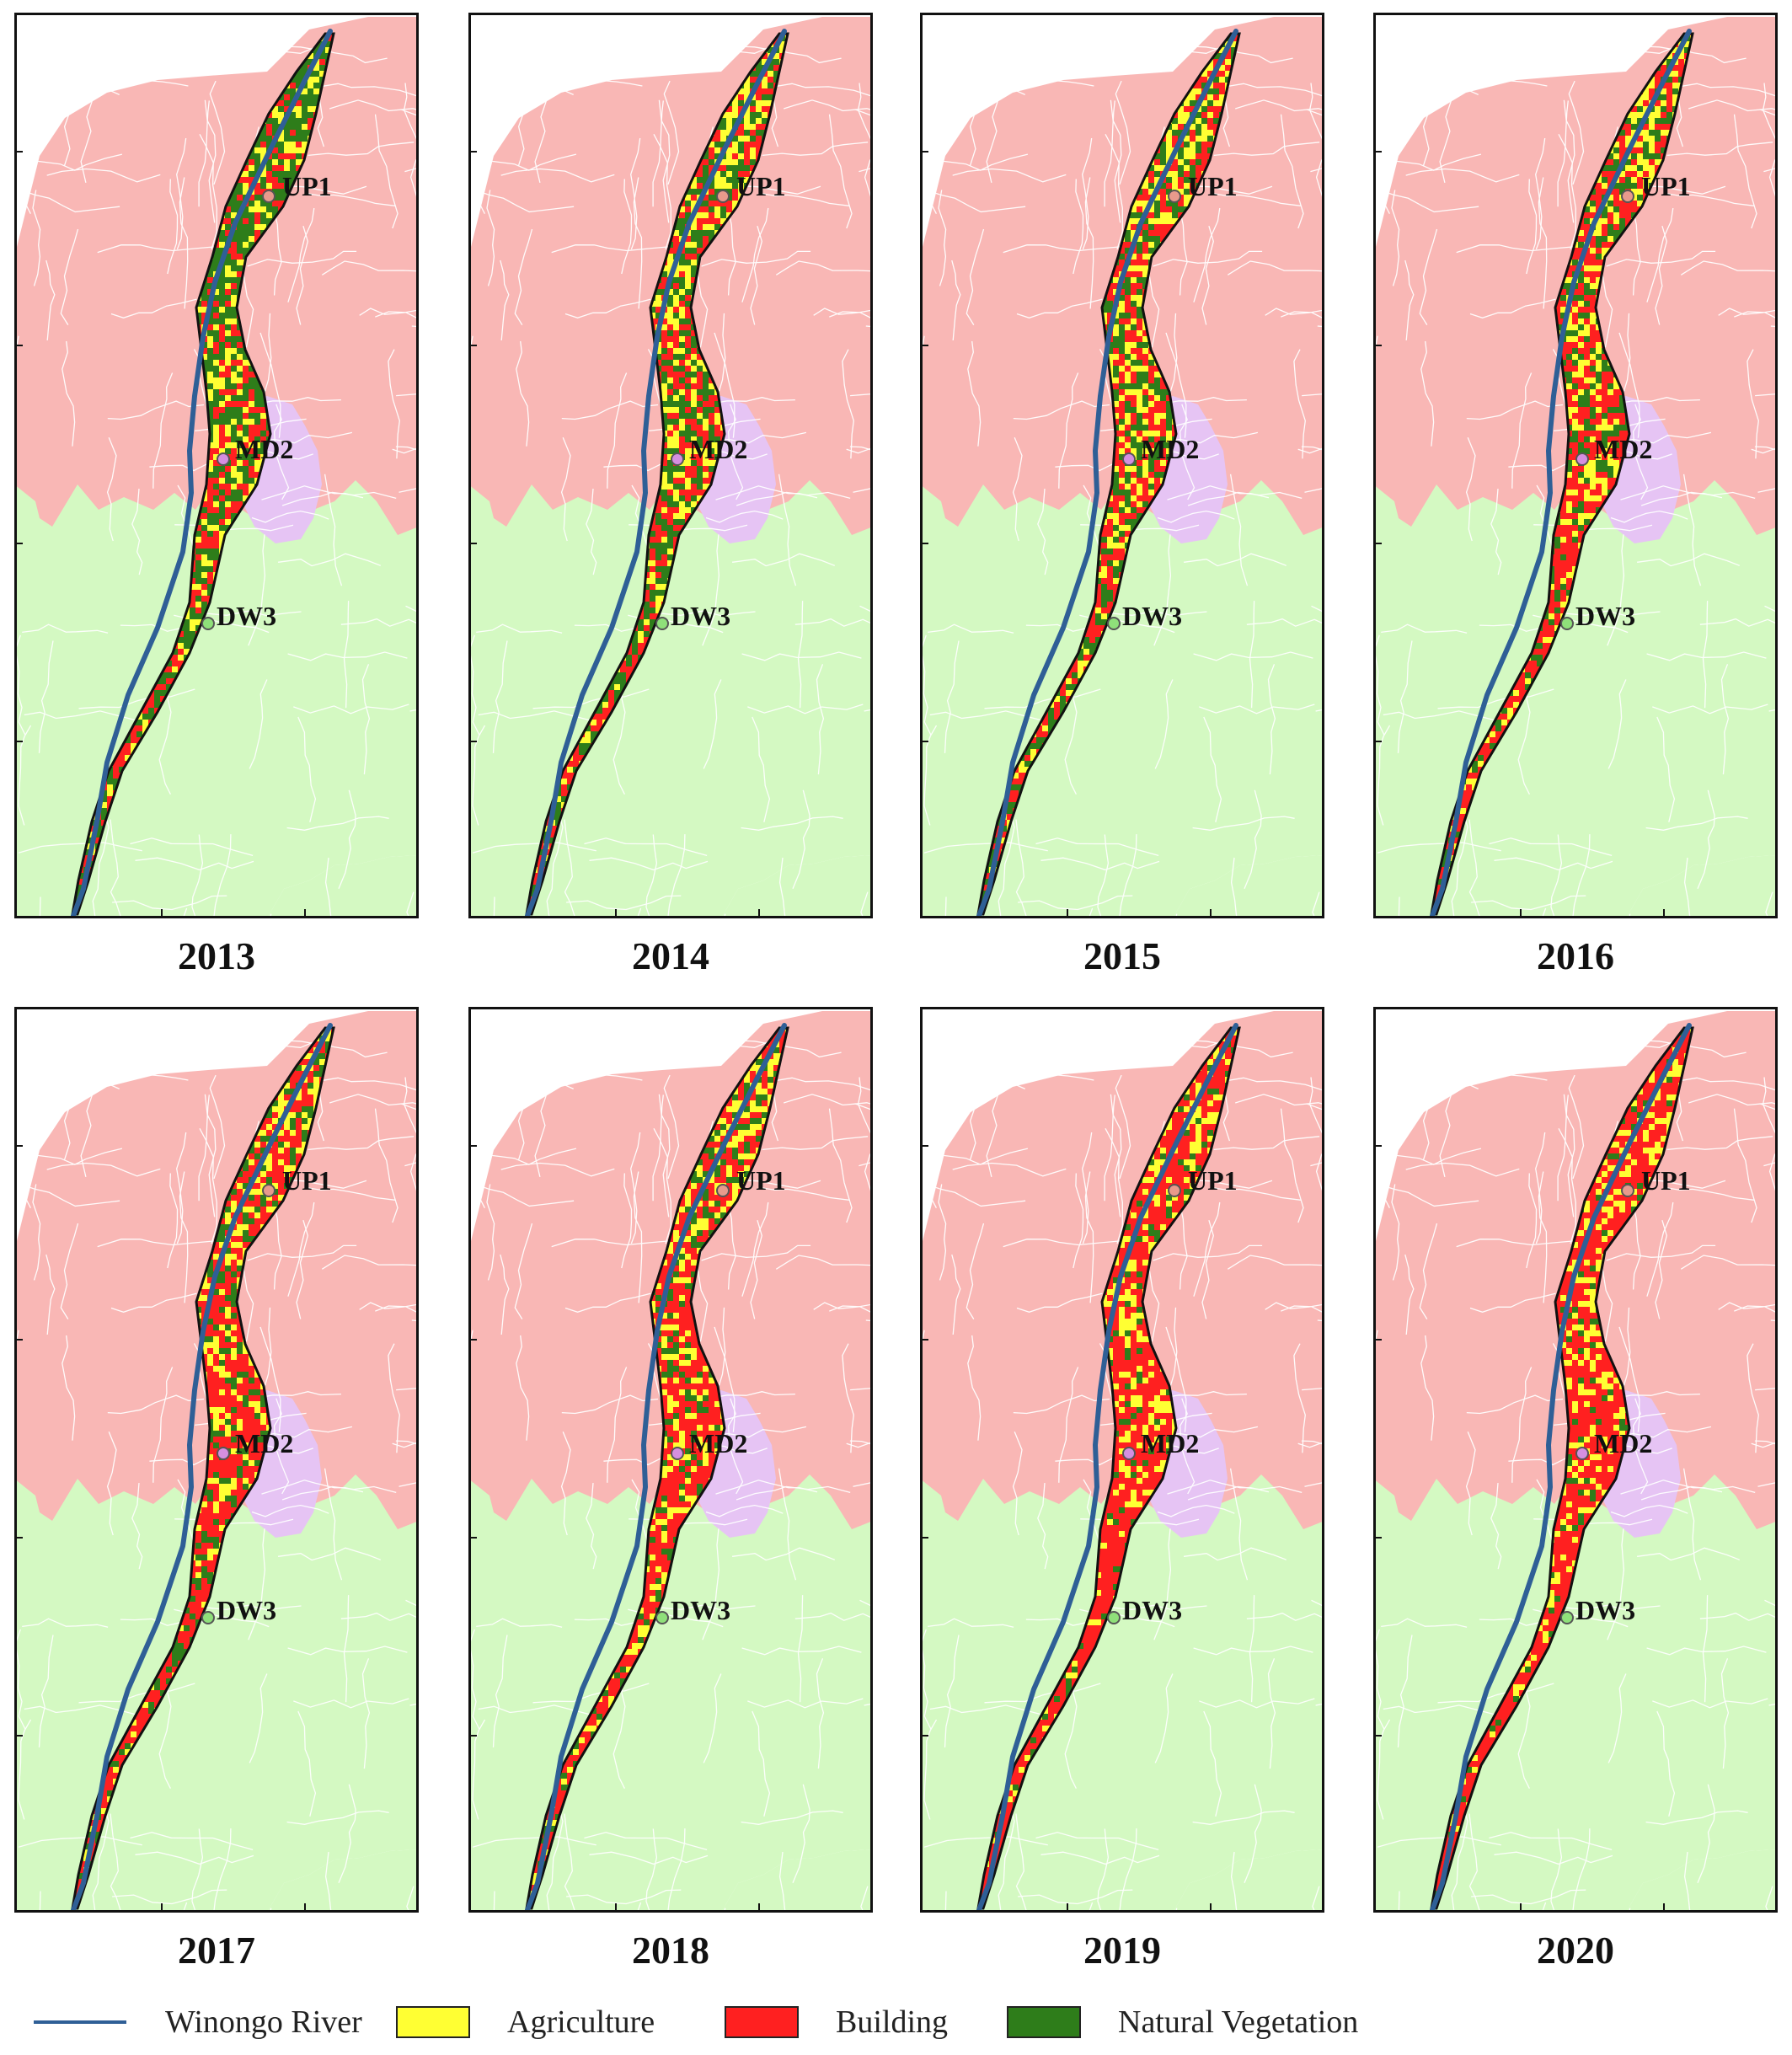 The width and height of the screenshot is (1792, 2055). I want to click on legend-label-agriculture: Agriculture, so click(581, 2022).